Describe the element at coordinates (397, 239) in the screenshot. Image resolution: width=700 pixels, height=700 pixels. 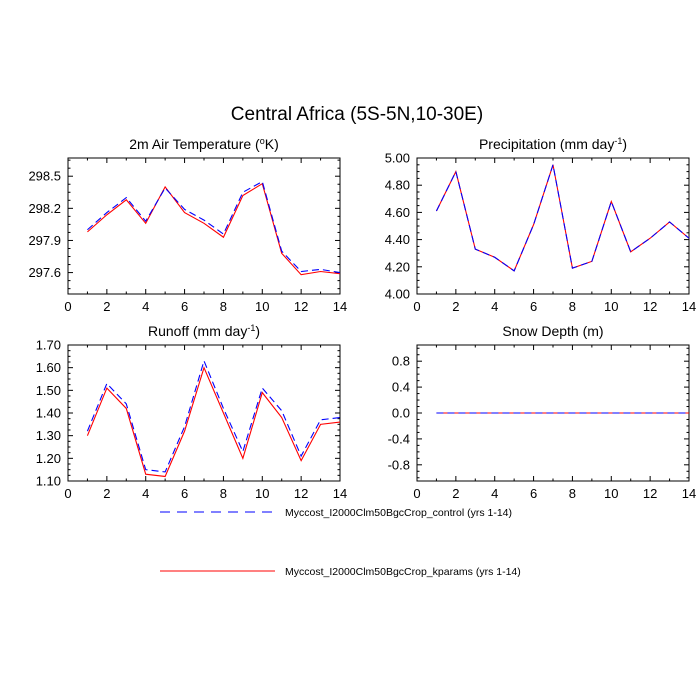
I see `y-tick-label: 4.40` at that location.